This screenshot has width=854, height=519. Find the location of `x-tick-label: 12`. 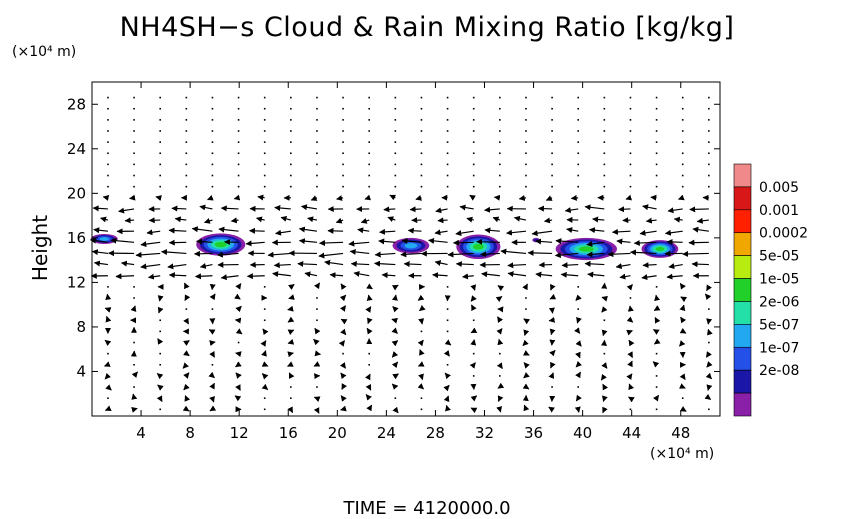

x-tick-label: 12 is located at coordinates (239, 433).